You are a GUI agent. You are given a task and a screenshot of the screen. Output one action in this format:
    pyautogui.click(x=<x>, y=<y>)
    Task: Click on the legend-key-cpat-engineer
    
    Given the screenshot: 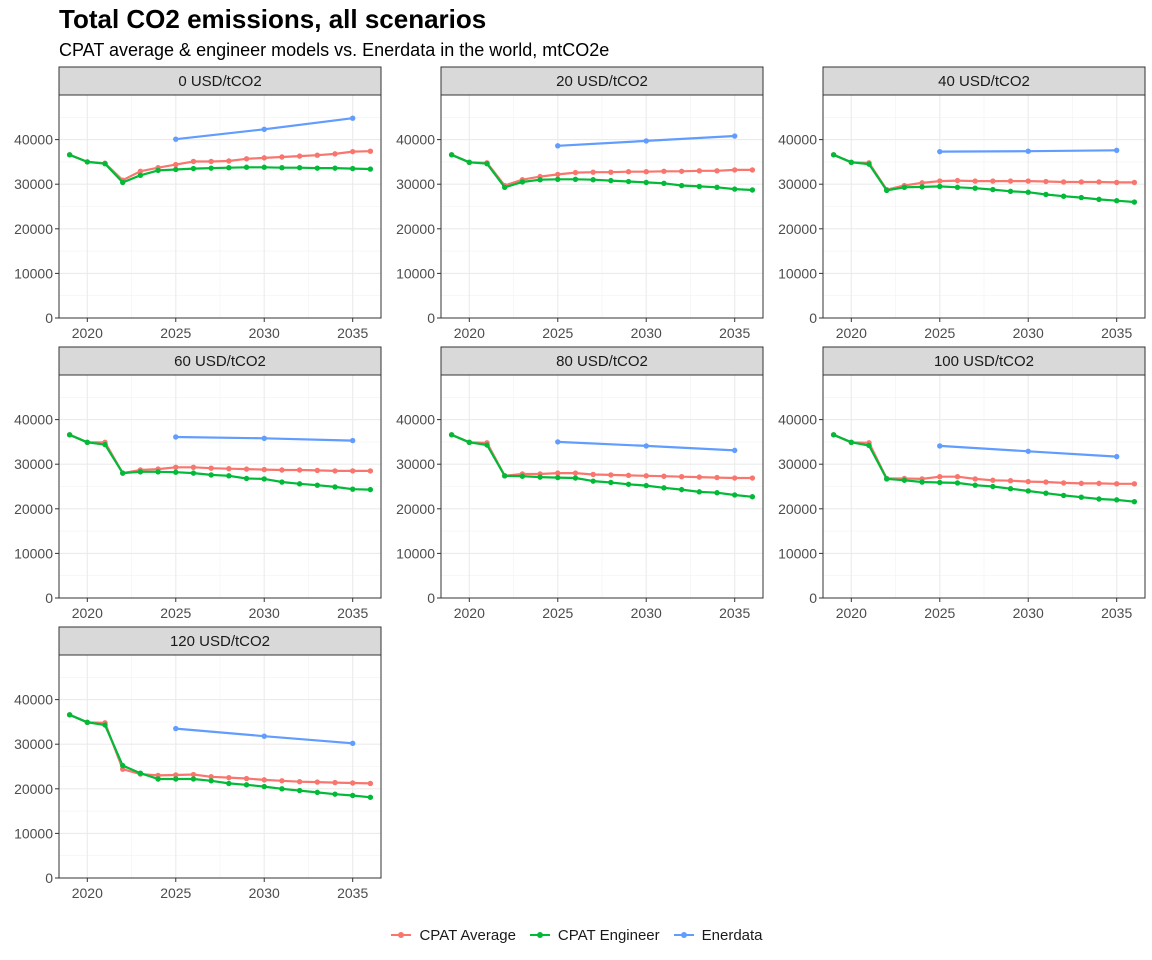 What is the action you would take?
    pyautogui.click(x=540, y=935)
    